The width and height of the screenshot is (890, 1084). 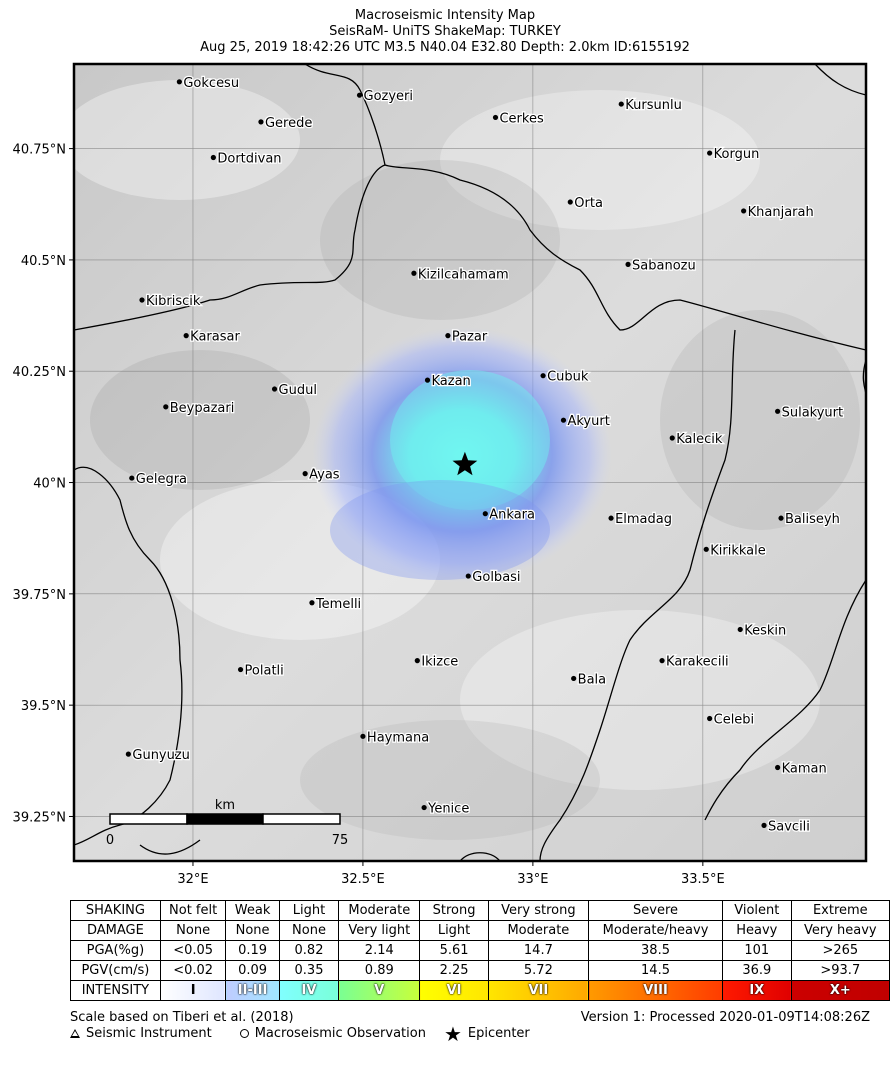 I want to click on x-tick-label: 32.5°E, so click(x=363, y=879).